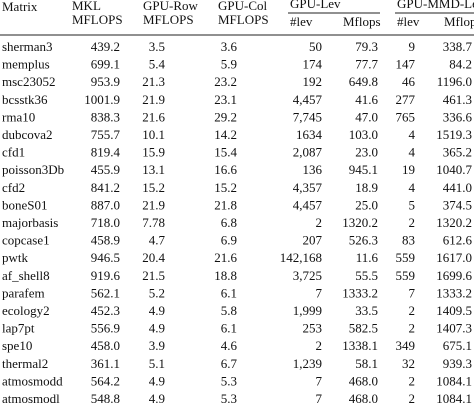 This screenshot has width=474, height=405. What do you see at coordinates (105, 257) in the screenshot?
I see `mkl-mflops: 946.5` at bounding box center [105, 257].